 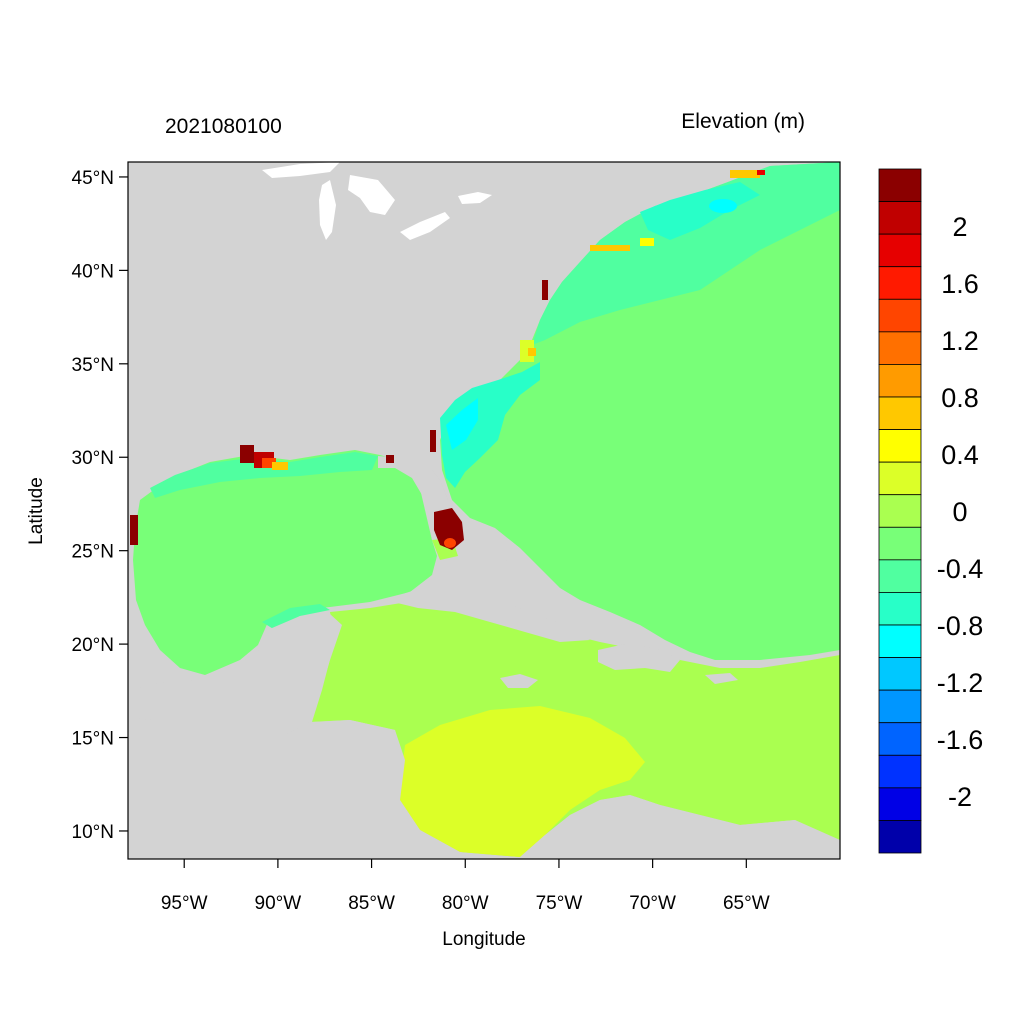 I want to click on x-tick-label: 85°W, so click(x=371, y=903).